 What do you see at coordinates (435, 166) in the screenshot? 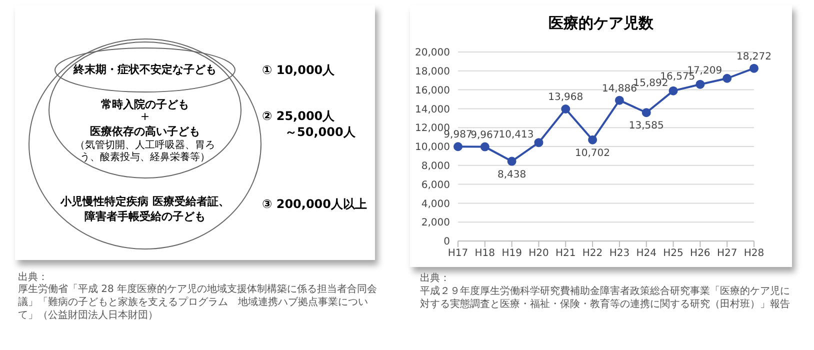
I see `y-tick-label: 8,000` at bounding box center [435, 166].